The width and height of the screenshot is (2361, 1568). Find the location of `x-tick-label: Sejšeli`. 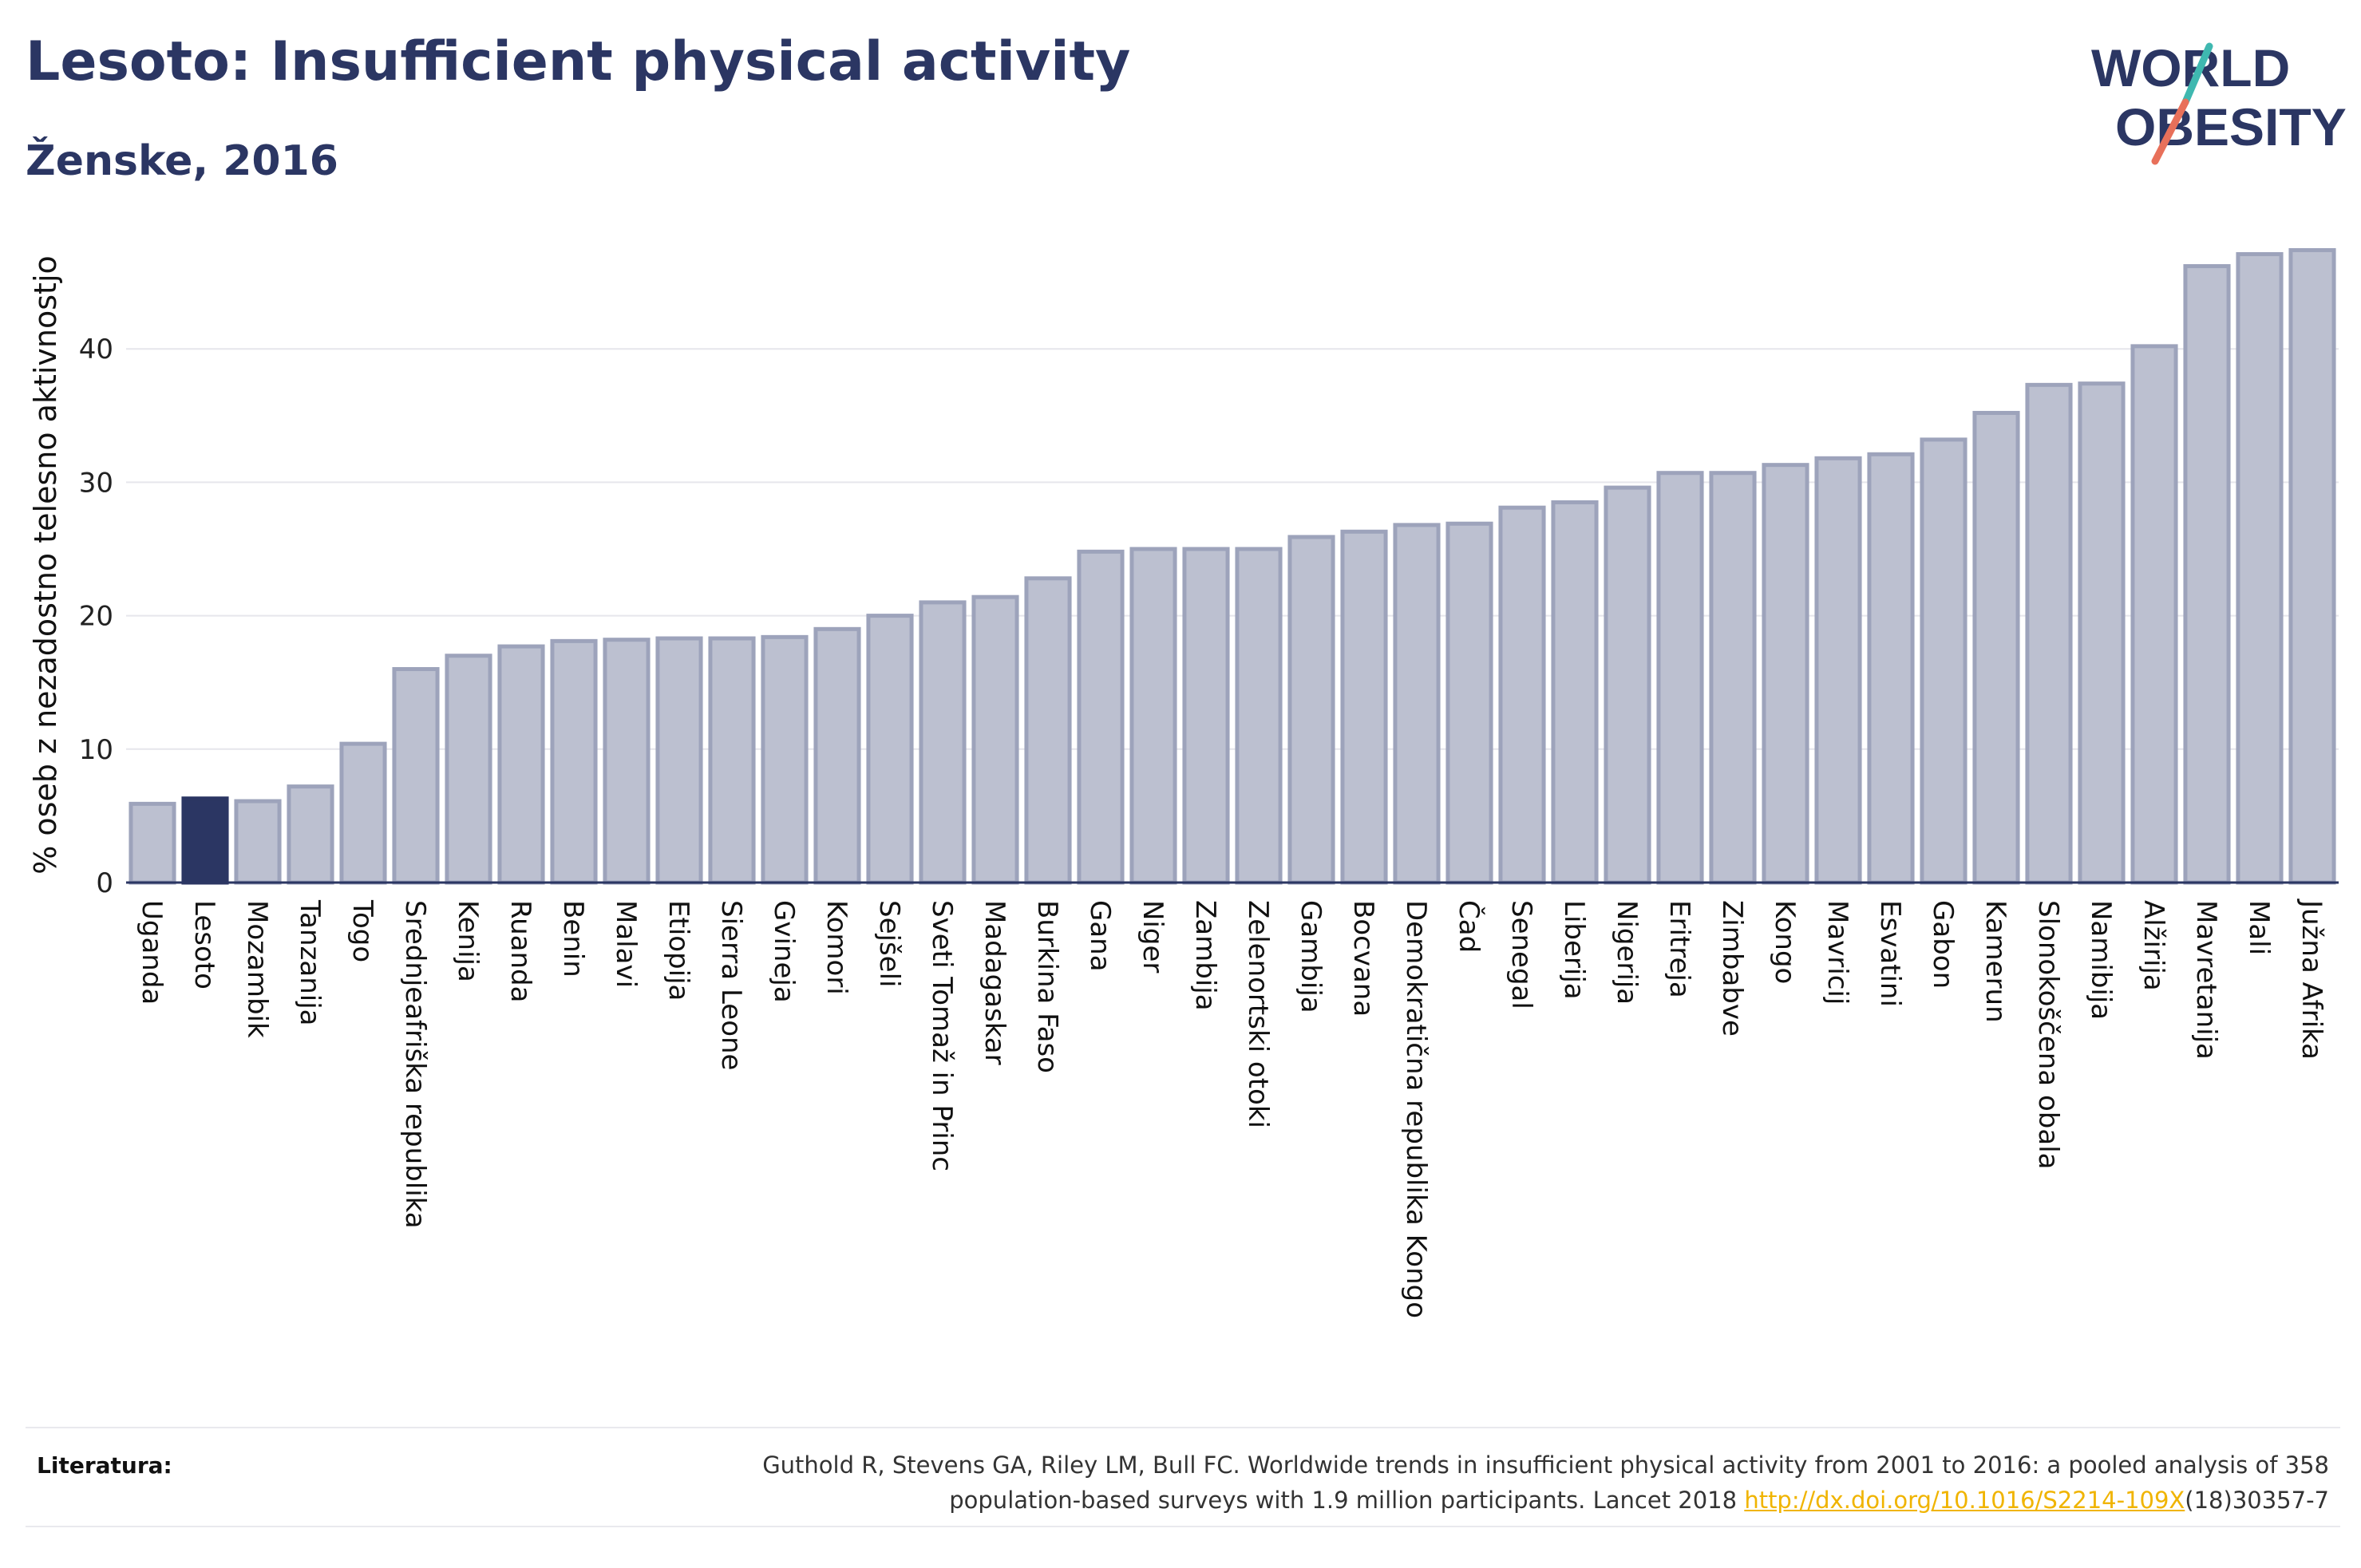

x-tick-label: Sejšeli is located at coordinates (889, 944).